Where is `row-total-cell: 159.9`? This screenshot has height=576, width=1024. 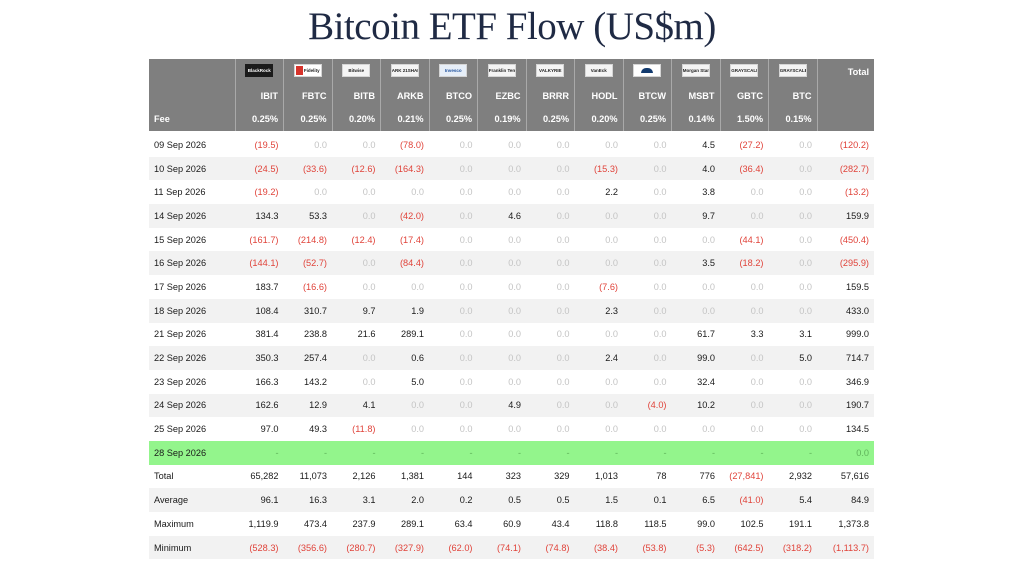
row-total-cell: 159.9 is located at coordinates (845, 216).